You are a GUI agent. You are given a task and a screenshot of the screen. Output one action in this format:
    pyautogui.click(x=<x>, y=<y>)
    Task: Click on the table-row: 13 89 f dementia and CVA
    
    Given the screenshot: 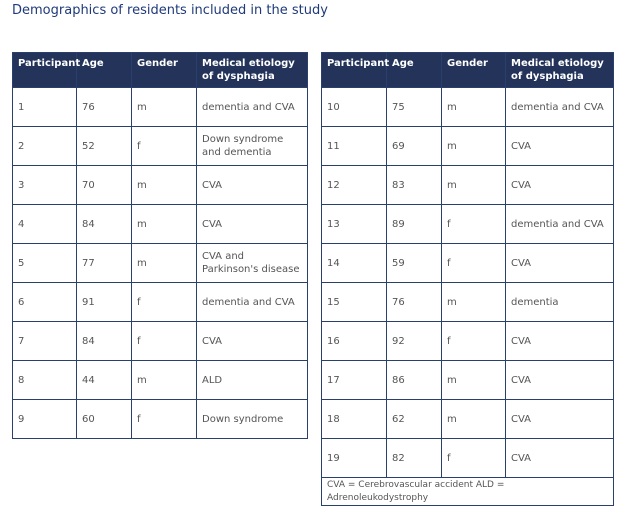 What is the action you would take?
    pyautogui.click(x=467, y=224)
    